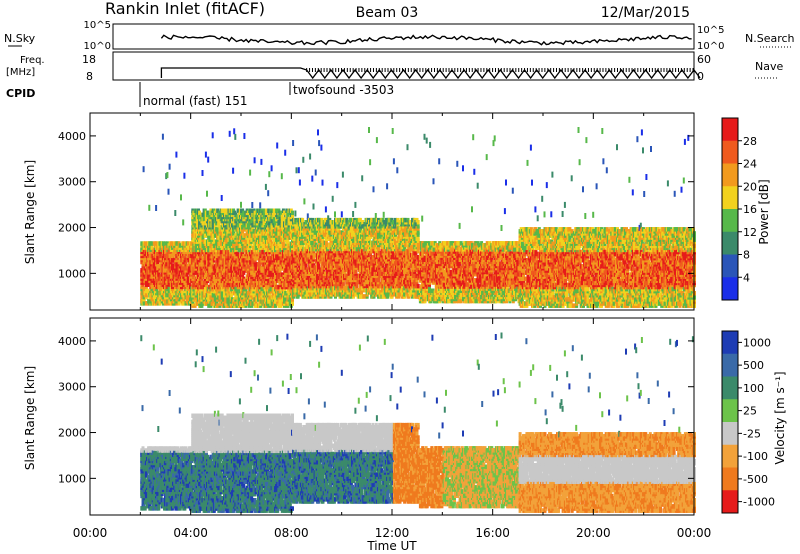  Describe the element at coordinates (97, 25) in the screenshot. I see `sky-tick-top-left: 10^5` at that location.